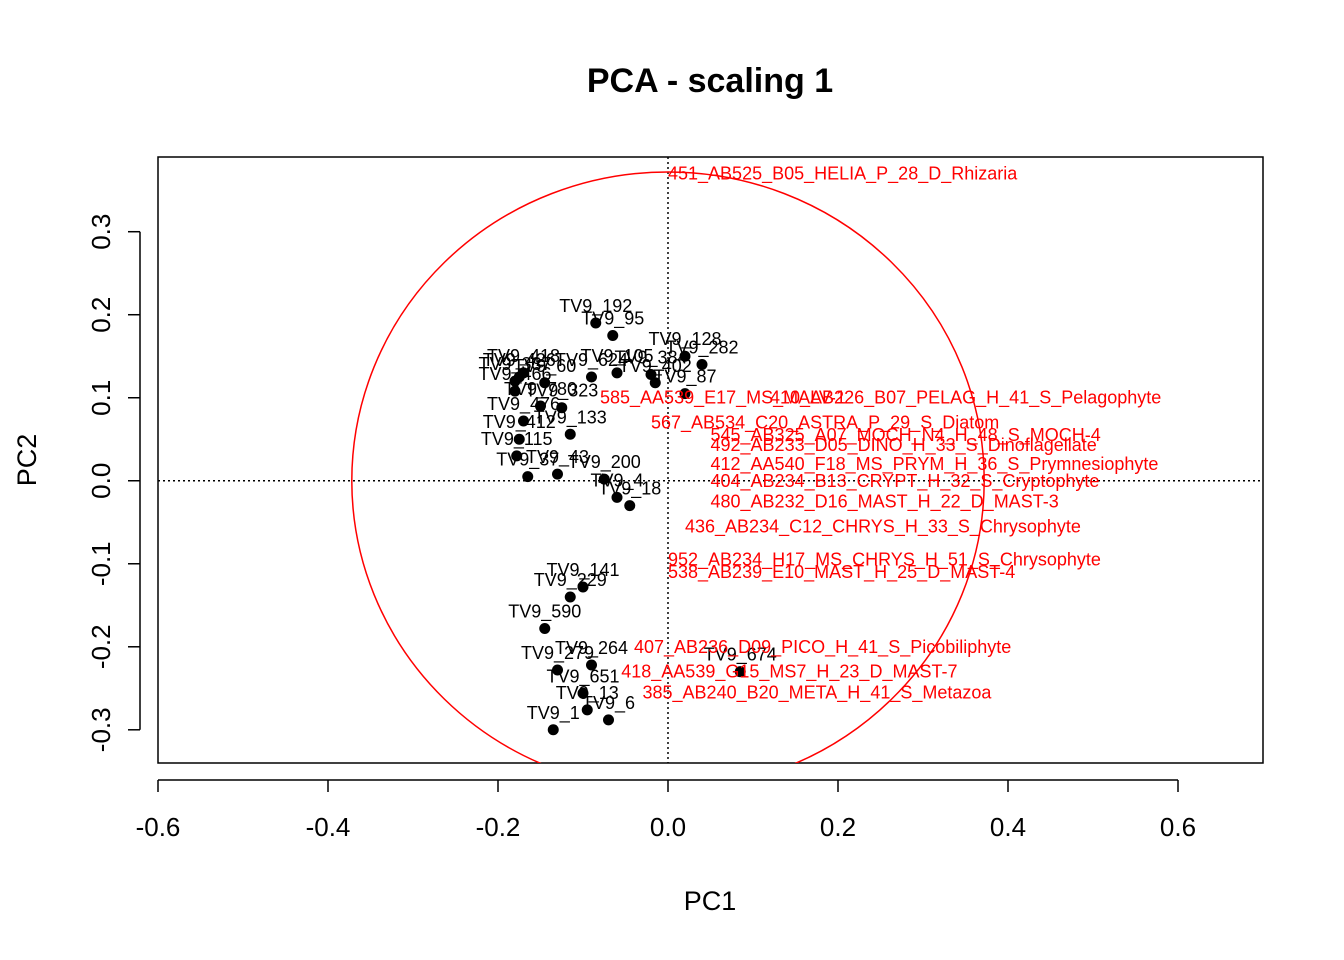  Describe the element at coordinates (540, 389) in the screenshot. I see `site-label: TV9_780` at that location.